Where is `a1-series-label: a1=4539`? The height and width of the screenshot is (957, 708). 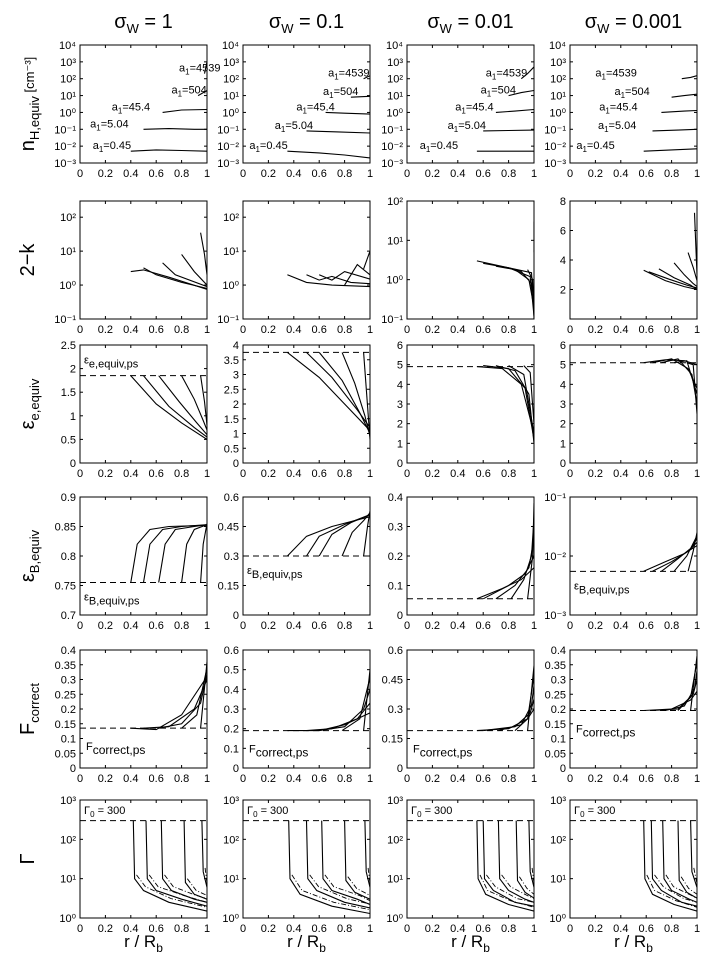
a1-series-label: a1=4539 is located at coordinates (348, 75).